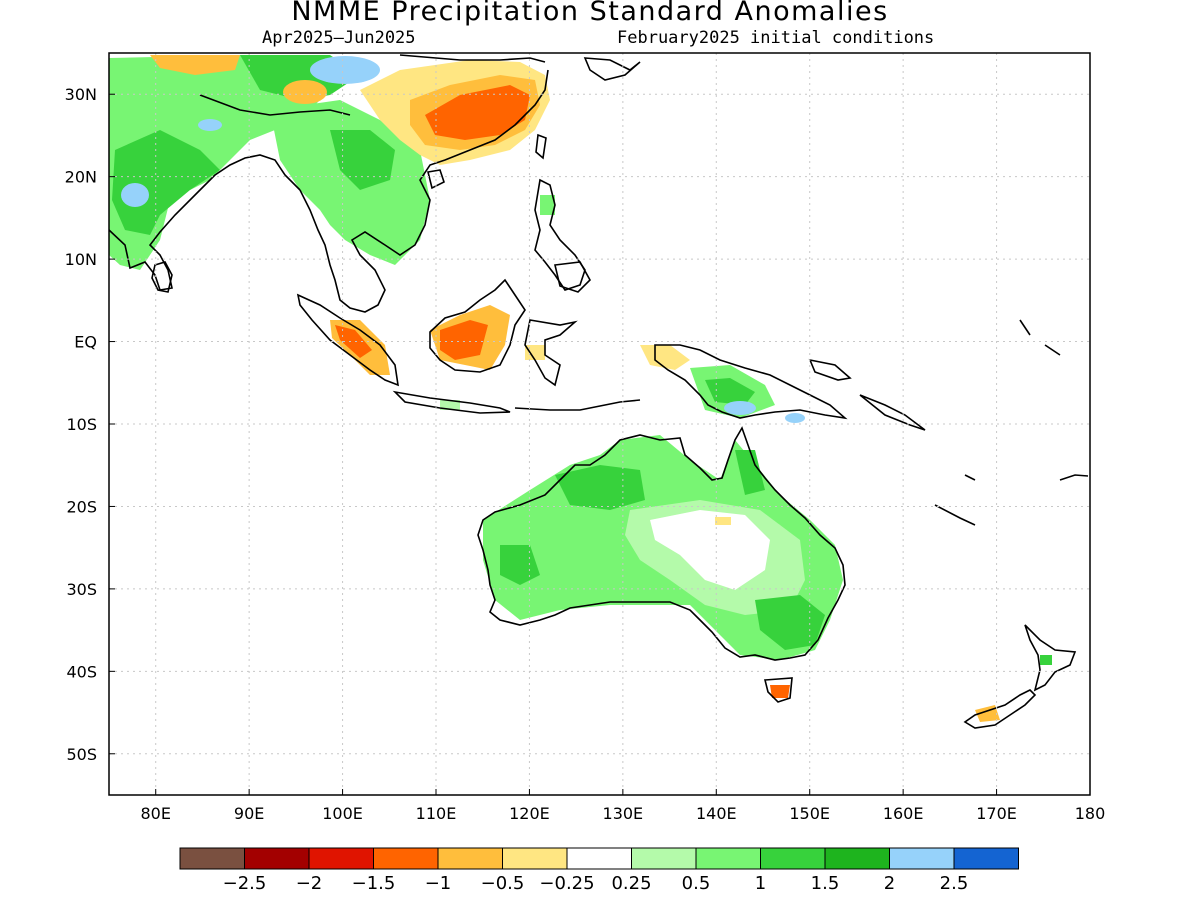 The width and height of the screenshot is (1200, 900). Describe the element at coordinates (560, 234) in the screenshot. I see `philippines-coast` at that location.